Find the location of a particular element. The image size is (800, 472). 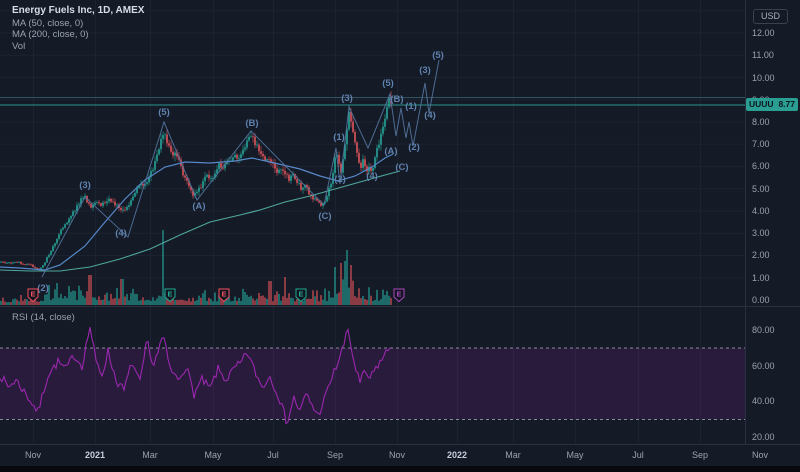

currency-usd-button: USD is located at coordinates (770, 16).